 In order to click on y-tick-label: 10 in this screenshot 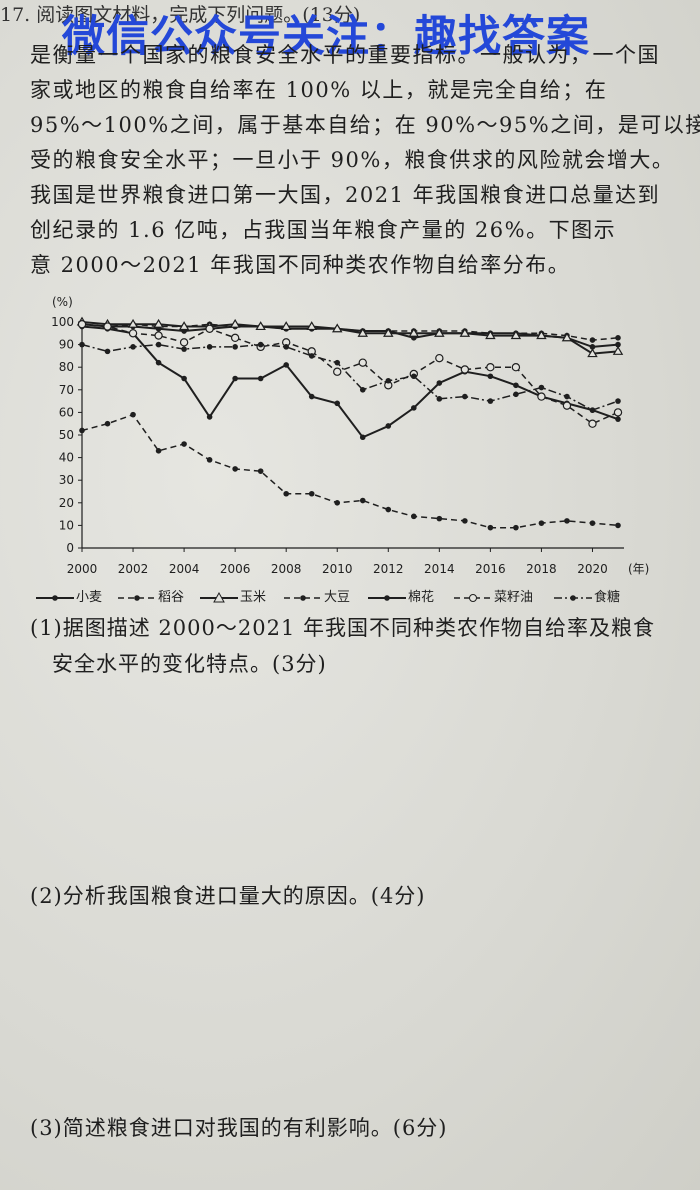, I will do `click(66, 525)`.